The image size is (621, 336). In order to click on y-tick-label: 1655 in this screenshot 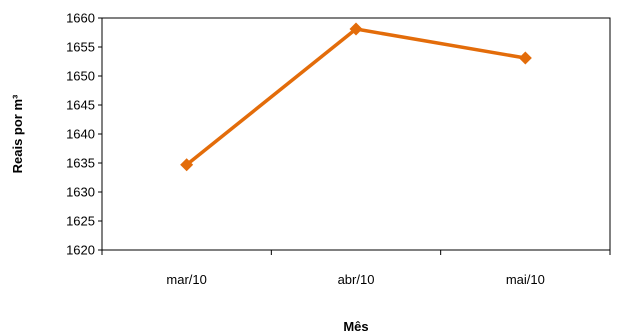, I will do `click(80, 47)`.